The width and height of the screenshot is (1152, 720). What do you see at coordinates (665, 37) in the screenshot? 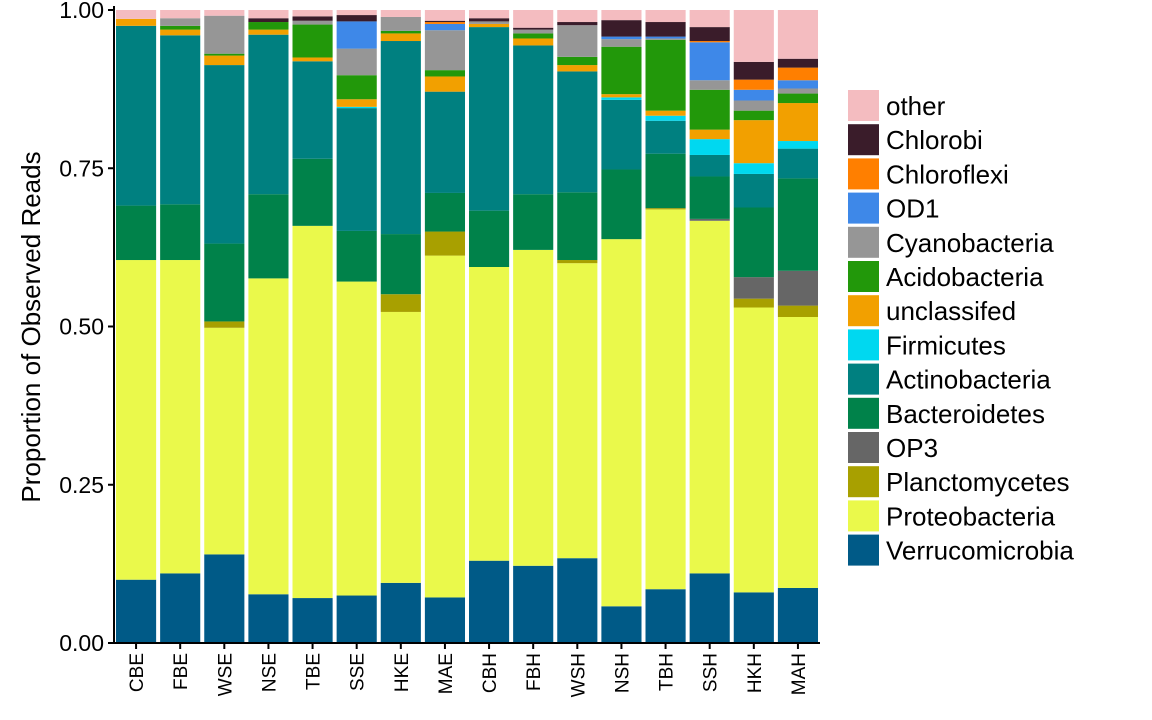
I see `bar-segment-tbh-od1` at bounding box center [665, 37].